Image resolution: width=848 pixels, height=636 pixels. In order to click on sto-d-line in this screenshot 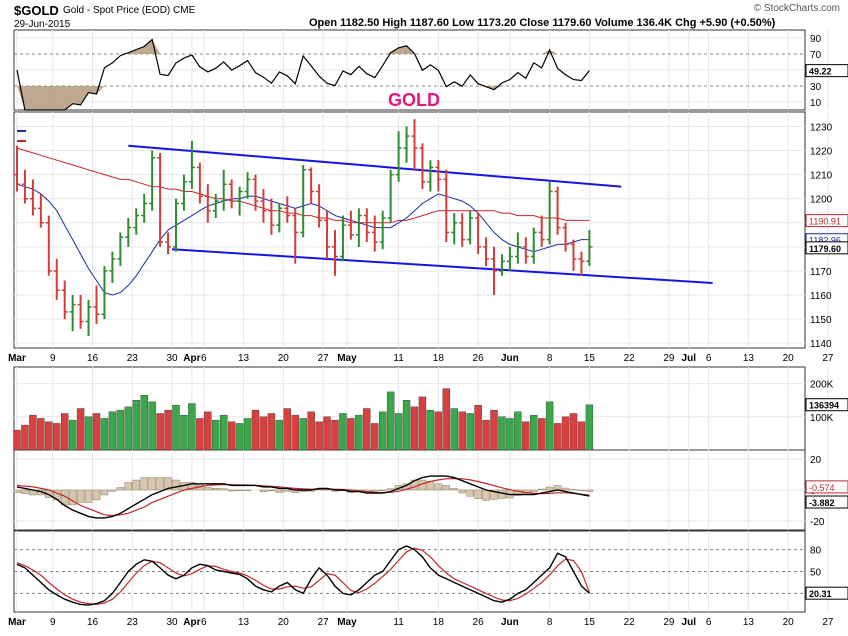, I will do `click(303, 576)`.